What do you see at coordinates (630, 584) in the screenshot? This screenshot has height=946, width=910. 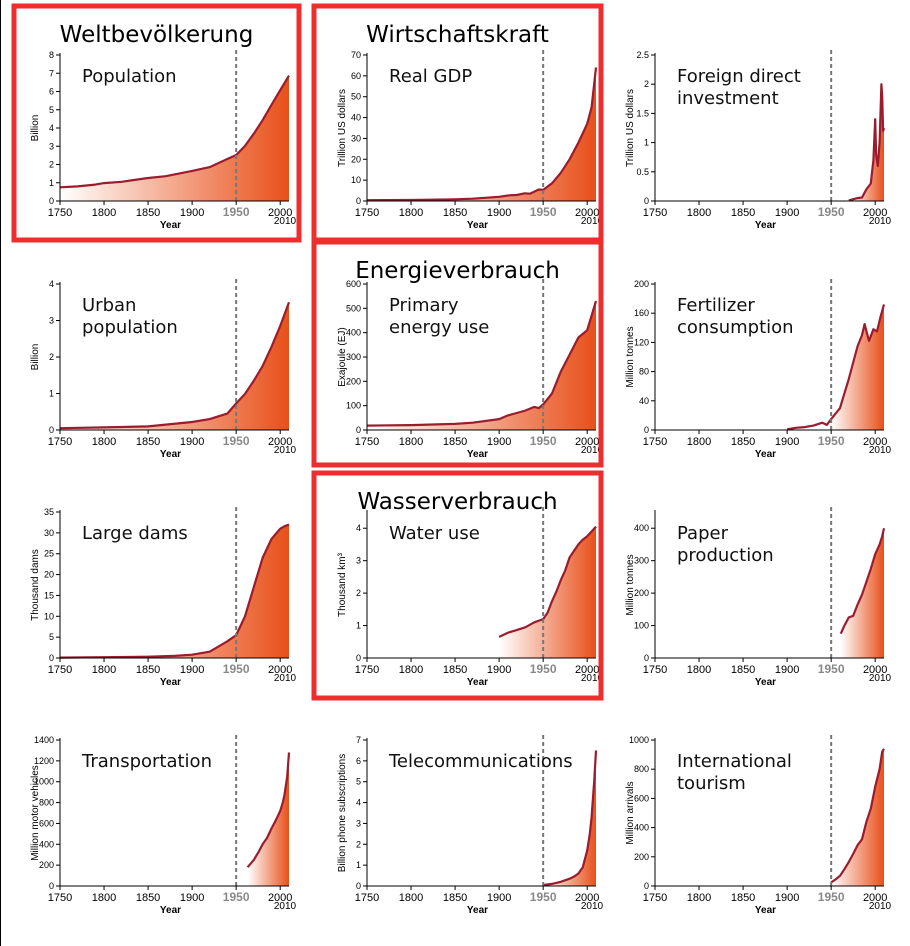 I see `y-axis-title: Million tonnes` at bounding box center [630, 584].